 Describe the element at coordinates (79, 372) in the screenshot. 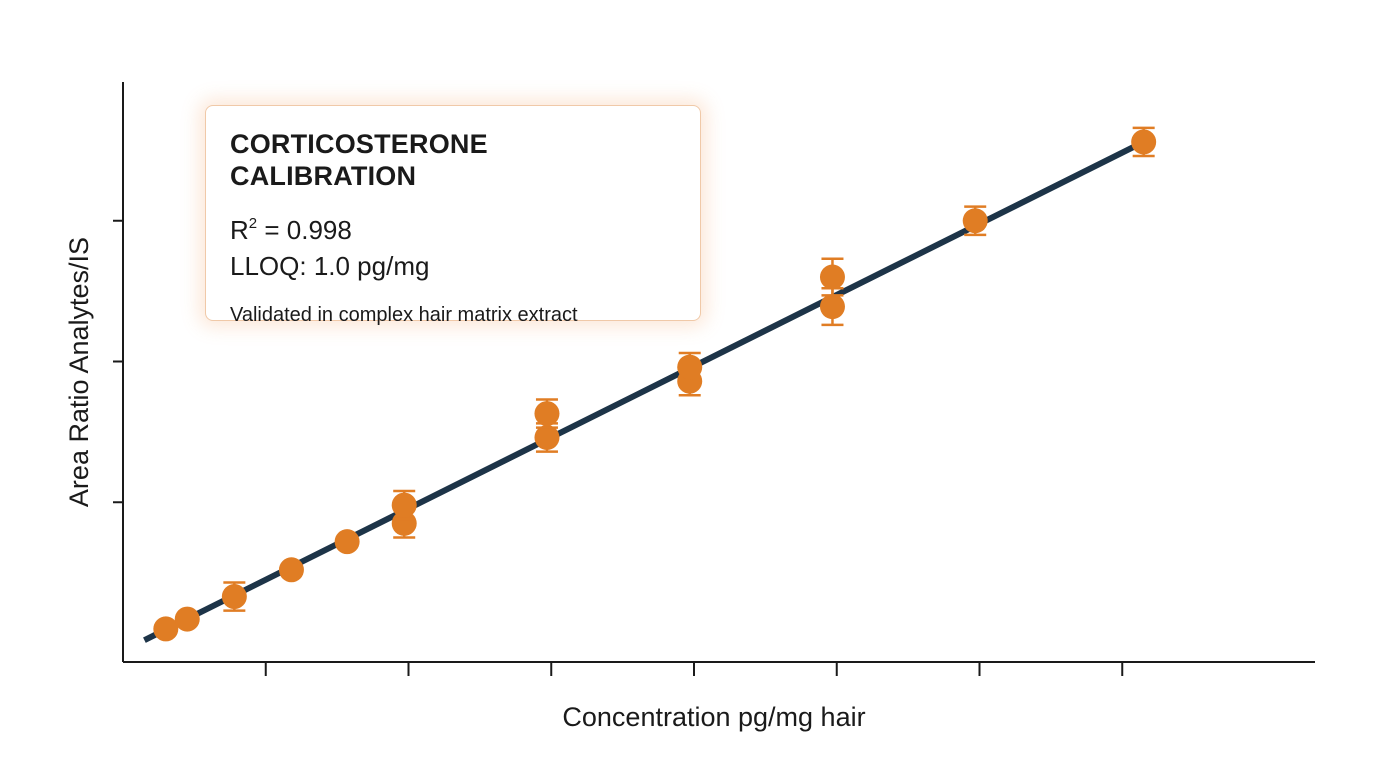

I see `y-axis-label: Area Ratio Analytes/IS` at that location.